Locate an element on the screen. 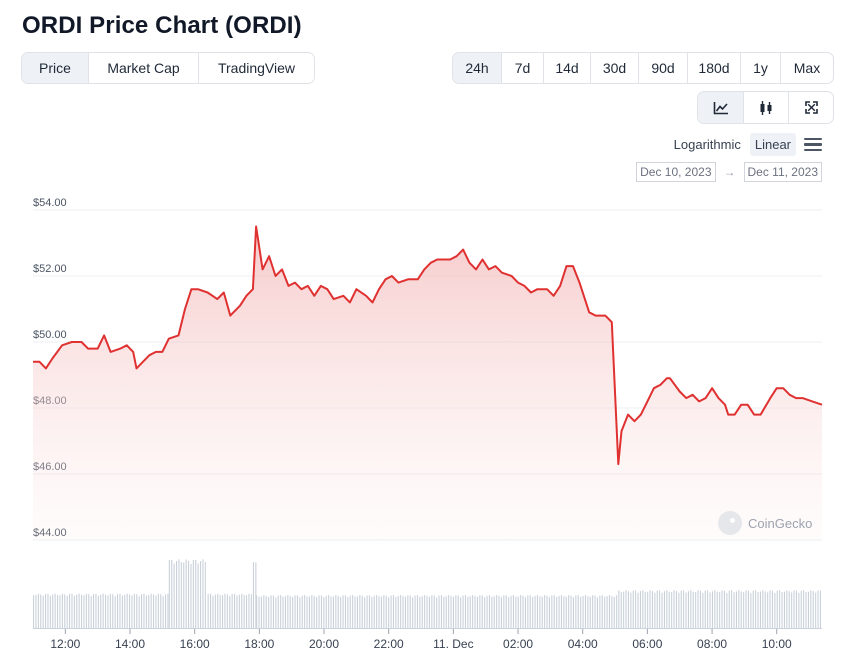 This screenshot has width=850, height=671. hamburger-menu-icon is located at coordinates (813, 144).